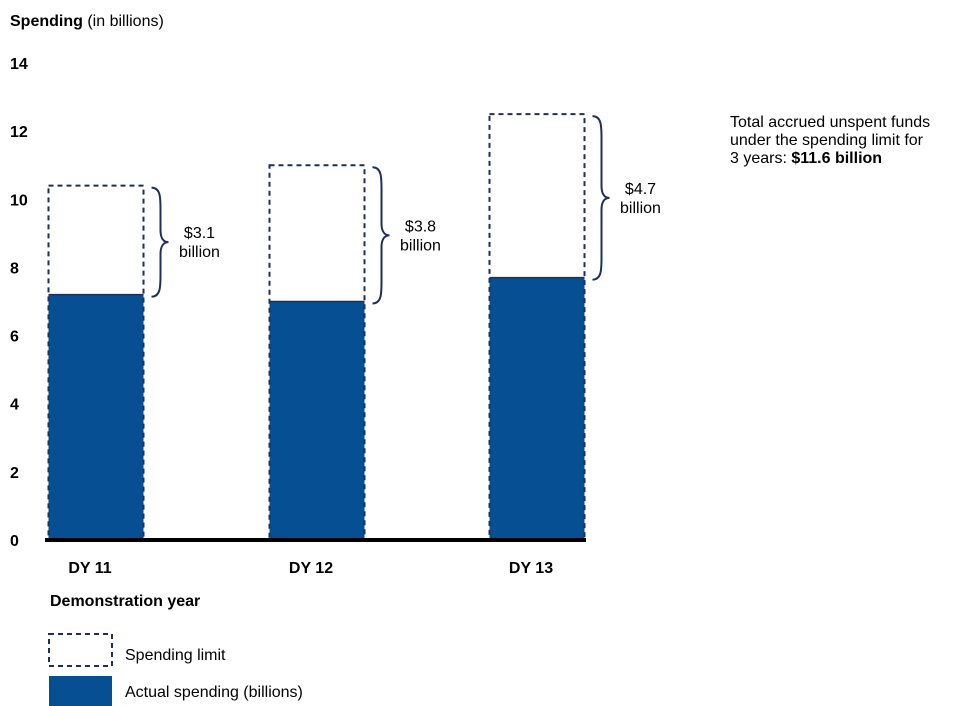 This screenshot has width=967, height=706. What do you see at coordinates (420, 226) in the screenshot?
I see `gap-label-amount-1: $3.8` at bounding box center [420, 226].